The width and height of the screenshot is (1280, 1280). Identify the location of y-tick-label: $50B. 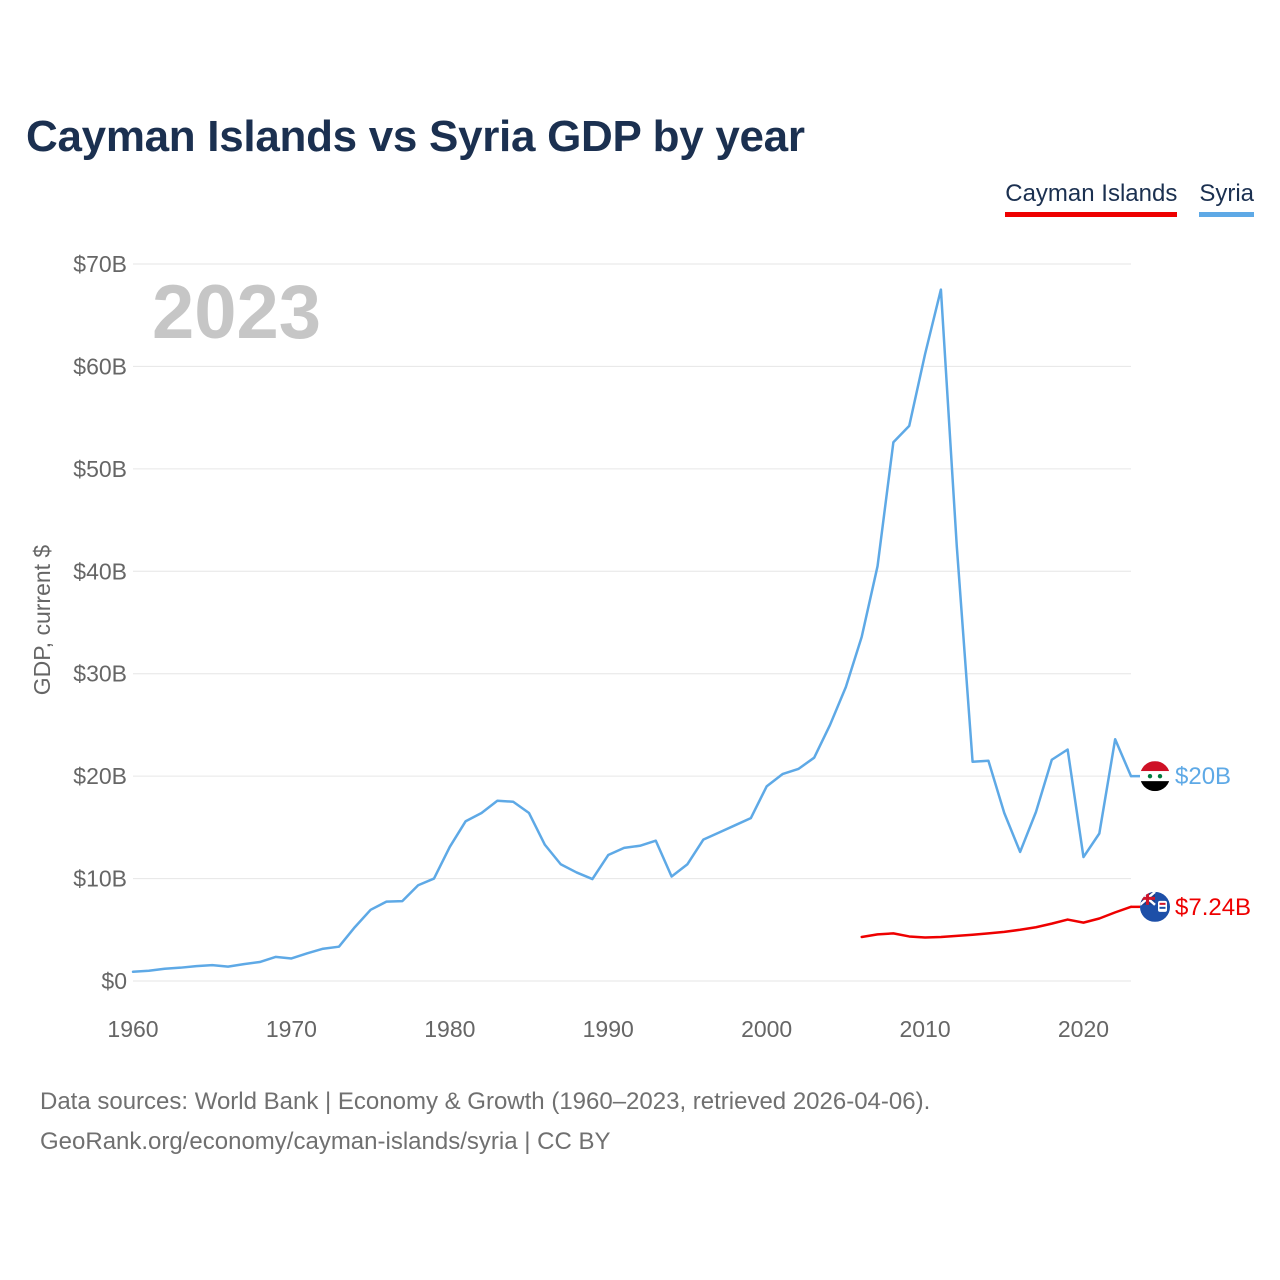
(100, 469).